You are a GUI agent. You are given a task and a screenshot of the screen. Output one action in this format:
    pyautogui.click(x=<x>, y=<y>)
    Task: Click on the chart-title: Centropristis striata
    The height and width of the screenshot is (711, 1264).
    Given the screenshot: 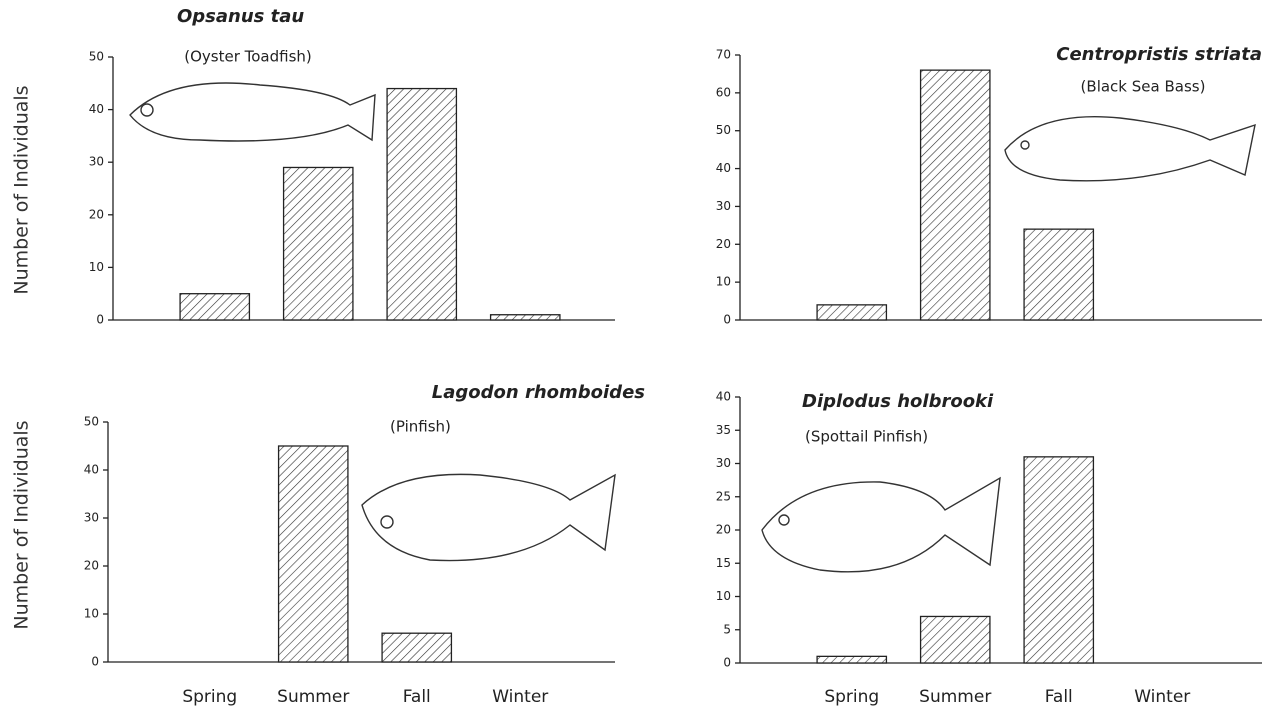 What is the action you would take?
    pyautogui.click(x=1159, y=54)
    